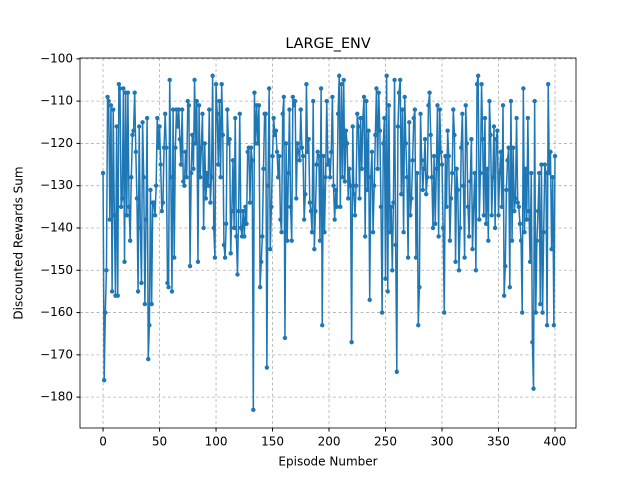 The width and height of the screenshot is (640, 480). I want to click on x-tick-label: 250, so click(385, 442).